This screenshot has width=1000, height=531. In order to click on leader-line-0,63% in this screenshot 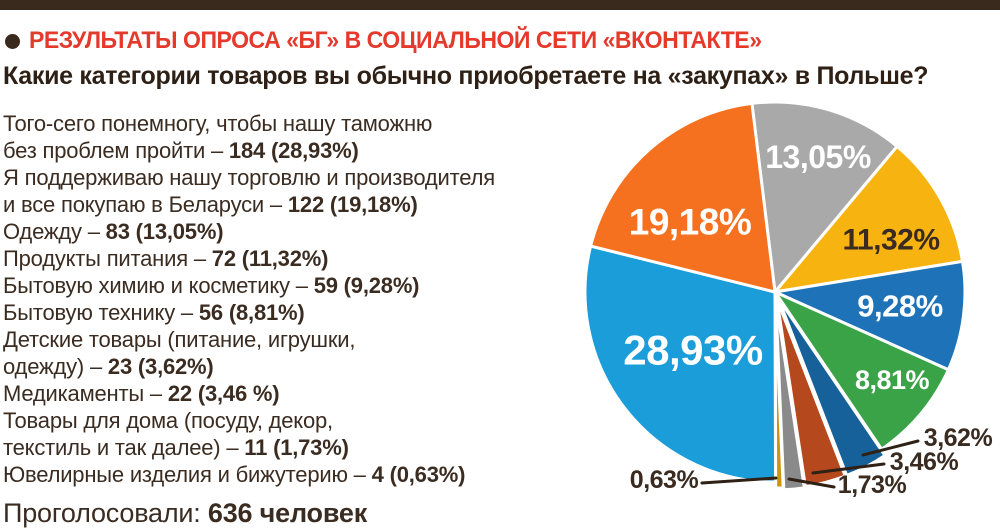, I will do `click(739, 480)`.